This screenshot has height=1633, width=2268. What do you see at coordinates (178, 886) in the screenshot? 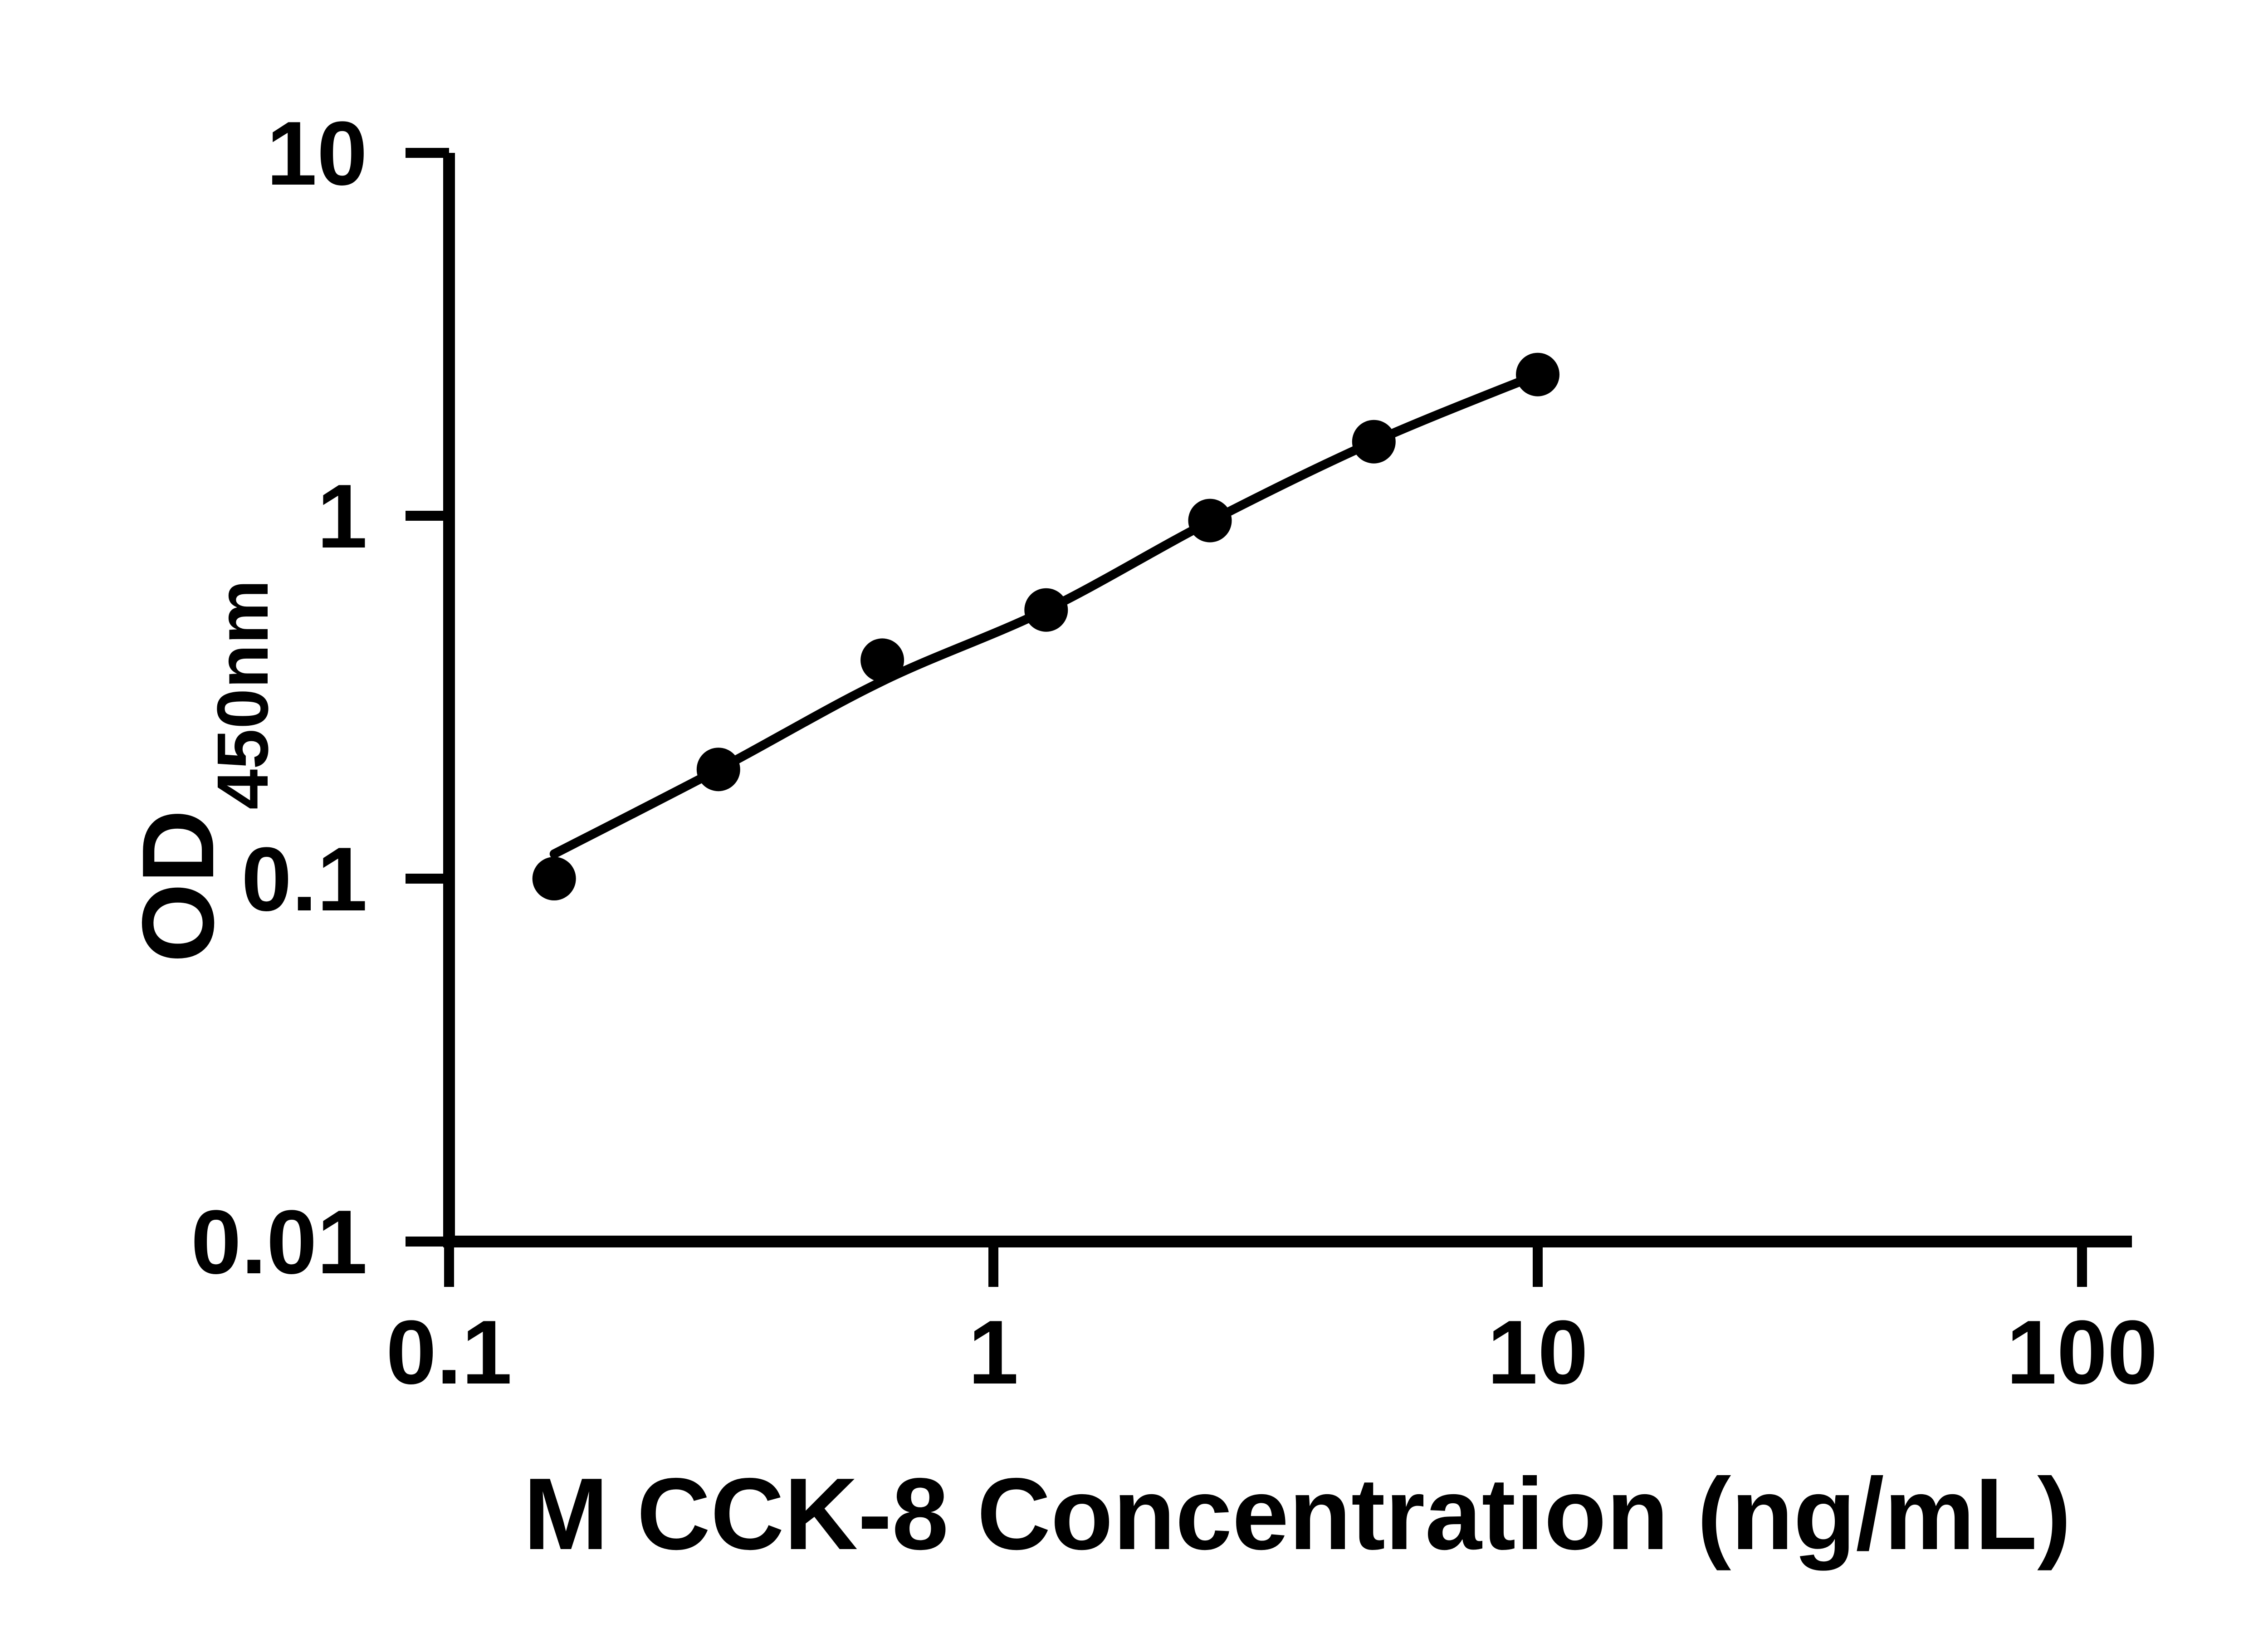
I see `y-axis-title-main: OD` at bounding box center [178, 886].